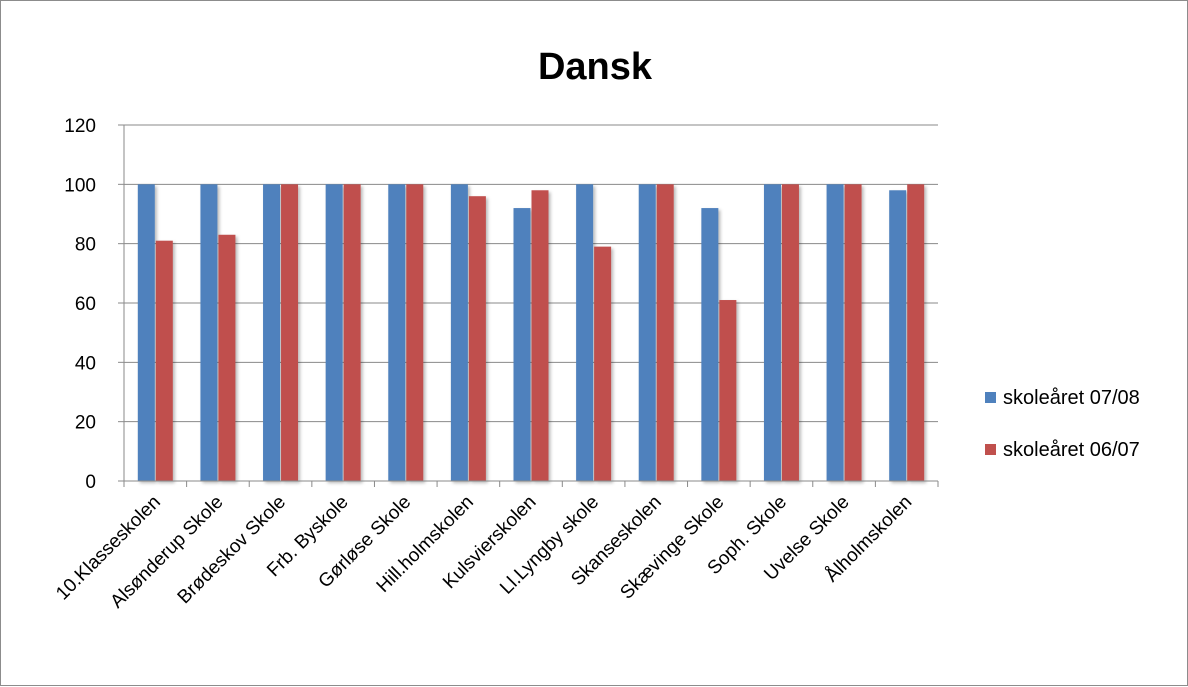  I want to click on x-category-label: 10.Klasseskolen, so click(108, 548).